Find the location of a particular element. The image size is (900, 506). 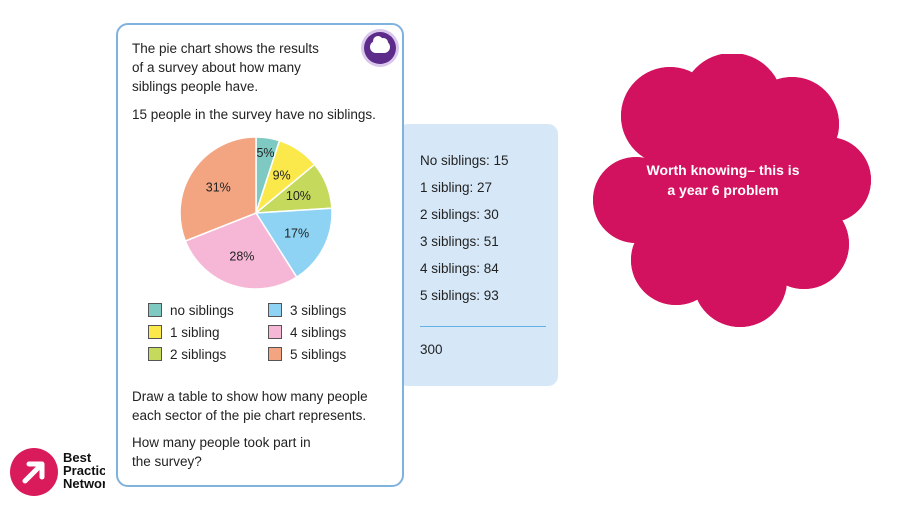

callout-line-1: Worth knowing– this is is located at coordinates (723, 170).